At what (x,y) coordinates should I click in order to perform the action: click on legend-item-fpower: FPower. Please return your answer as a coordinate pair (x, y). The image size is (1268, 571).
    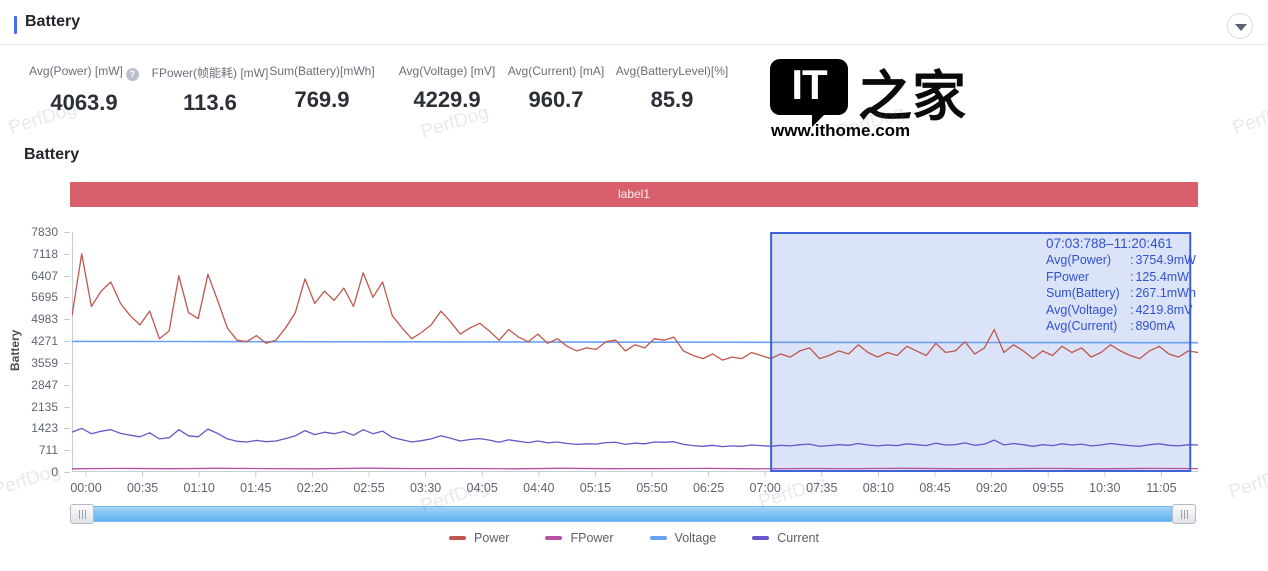
    Looking at the image, I should click on (579, 538).